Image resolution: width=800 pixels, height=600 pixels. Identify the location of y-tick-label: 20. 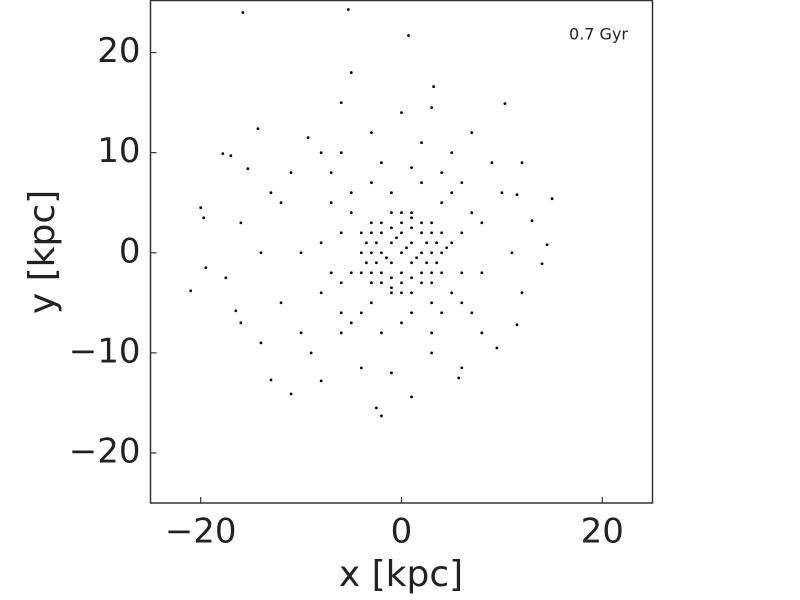
(118, 51).